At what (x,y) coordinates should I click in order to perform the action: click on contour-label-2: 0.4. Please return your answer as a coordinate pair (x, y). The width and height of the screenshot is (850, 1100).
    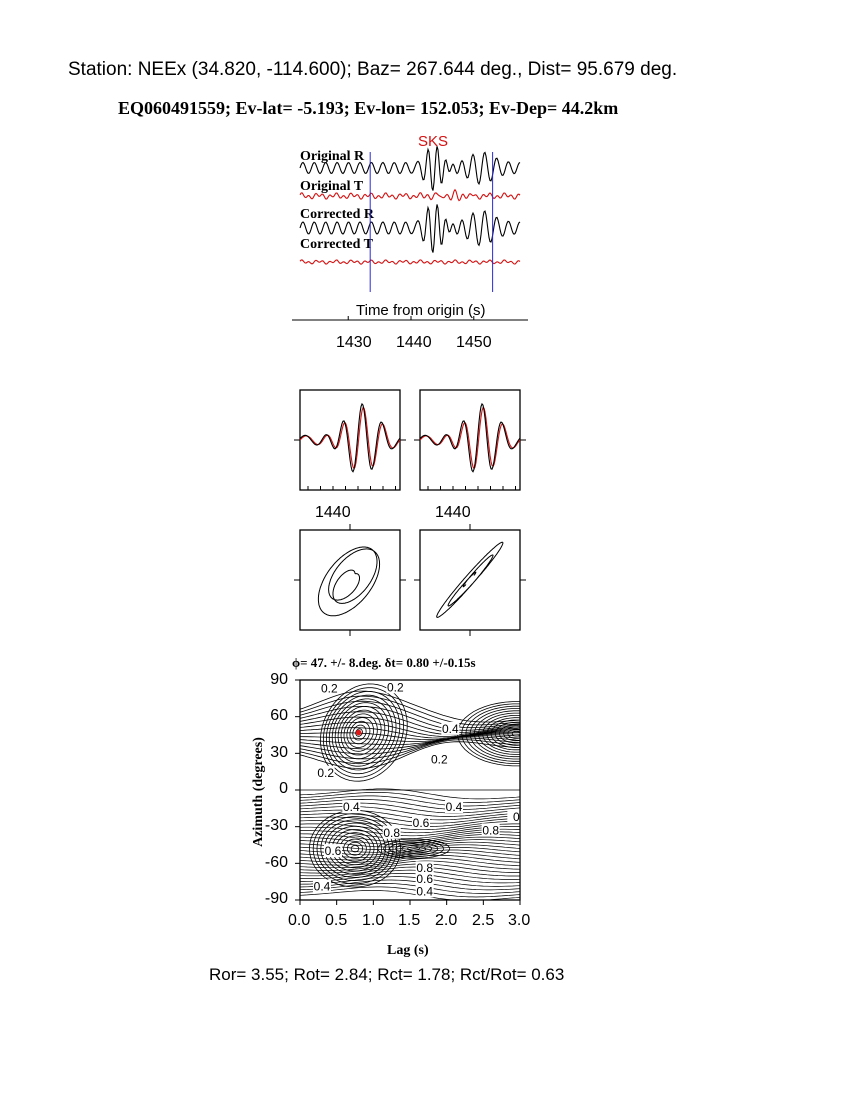
    Looking at the image, I should click on (450, 729).